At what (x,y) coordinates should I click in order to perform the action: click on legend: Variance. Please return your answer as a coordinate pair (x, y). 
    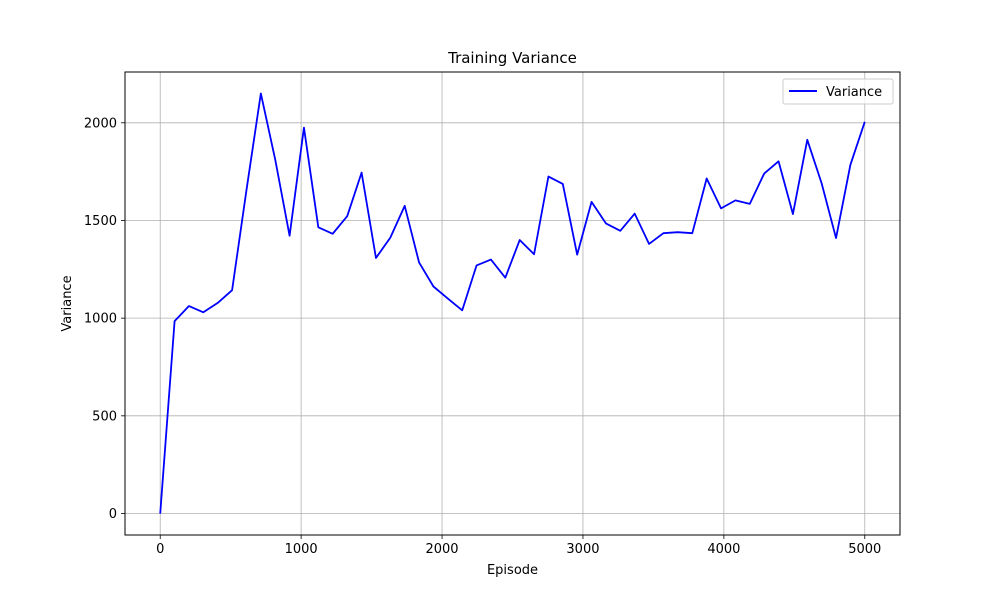
    Looking at the image, I should click on (838, 91).